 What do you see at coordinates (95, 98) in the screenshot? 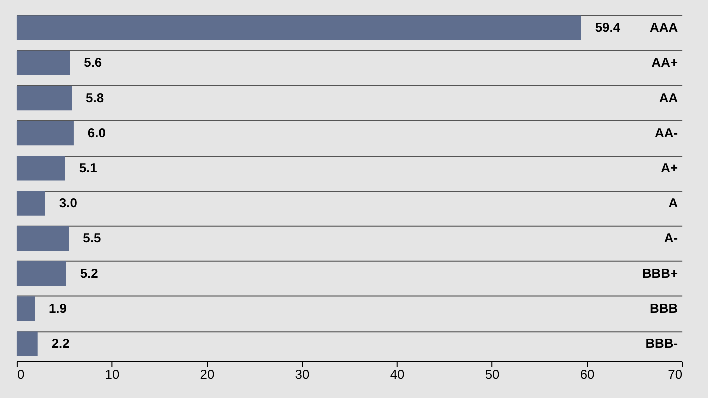
I see `data-label: 5.8` at bounding box center [95, 98].